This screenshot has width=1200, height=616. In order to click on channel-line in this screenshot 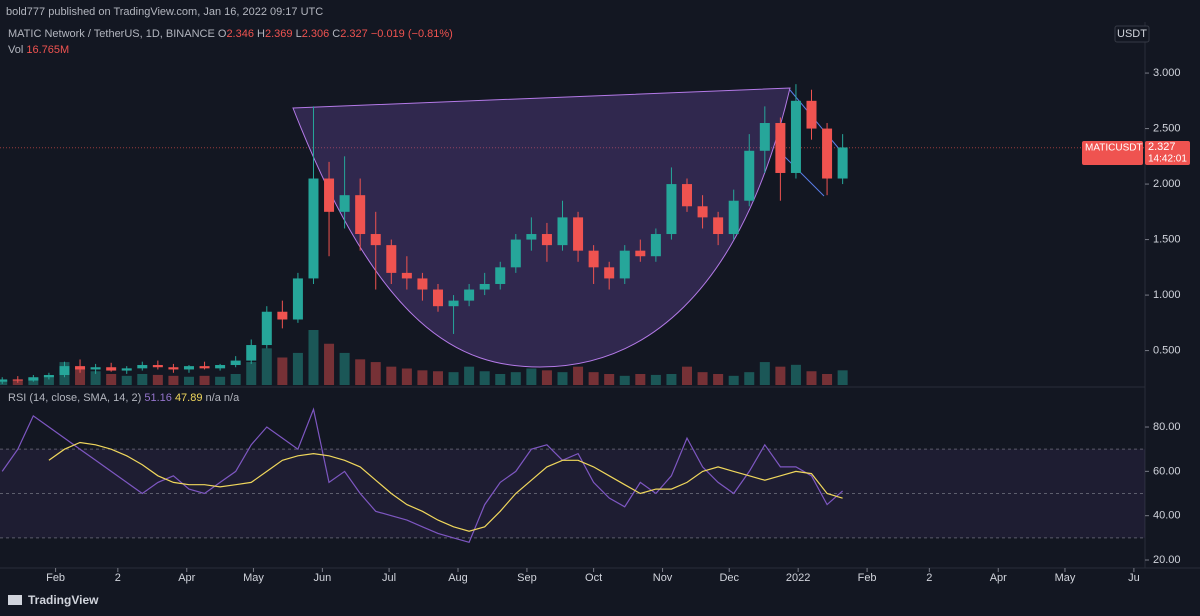, I will do `click(801, 173)`.